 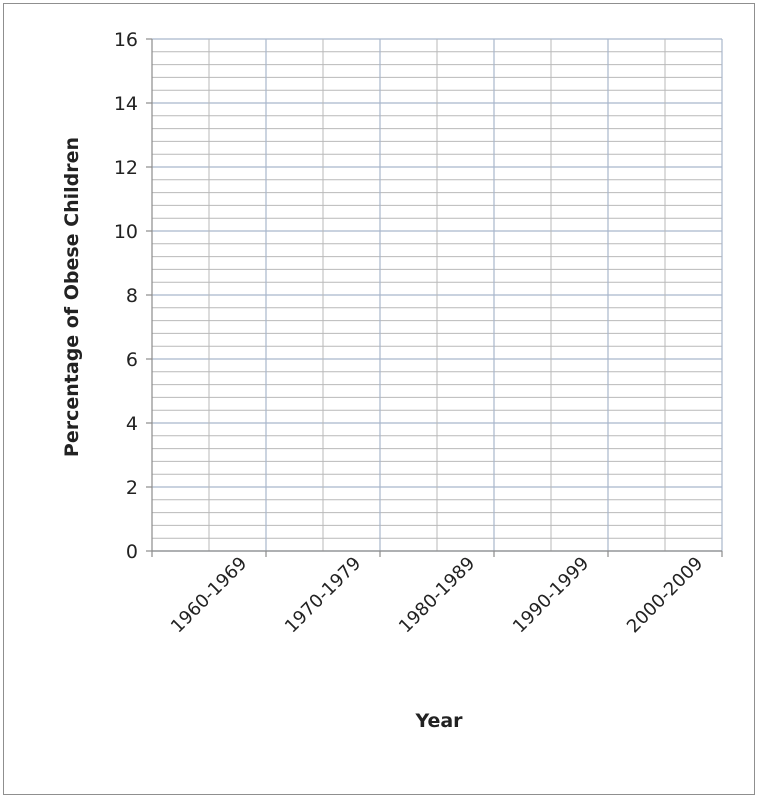 I want to click on x-tick-label: 2000-2009, so click(x=665, y=595).